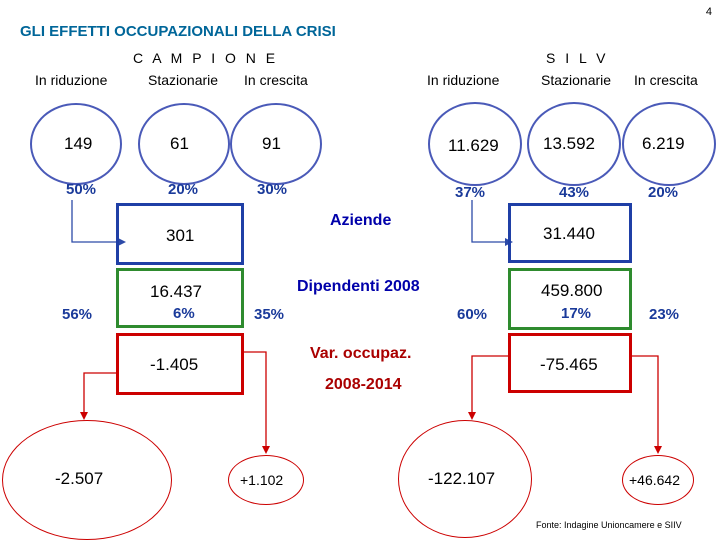  What do you see at coordinates (361, 353) in the screenshot?
I see `label-var-occupaz: Var. occupaz.` at bounding box center [361, 353].